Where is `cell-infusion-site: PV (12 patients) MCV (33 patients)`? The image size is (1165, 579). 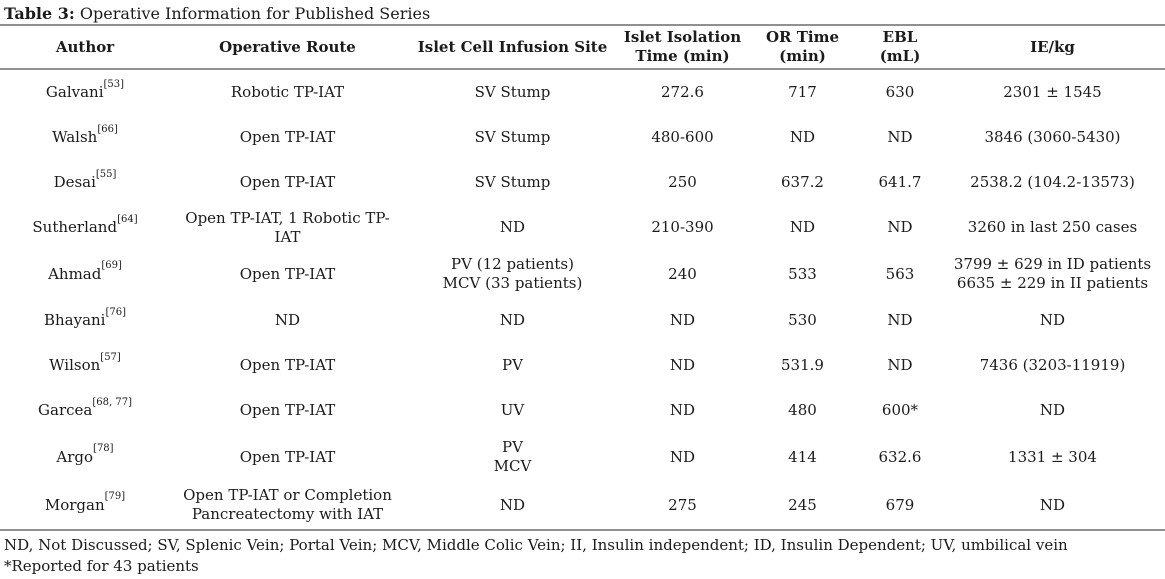
cell-infusion-site: PV (12 patients) MCV (33 patients) is located at coordinates (512, 273).